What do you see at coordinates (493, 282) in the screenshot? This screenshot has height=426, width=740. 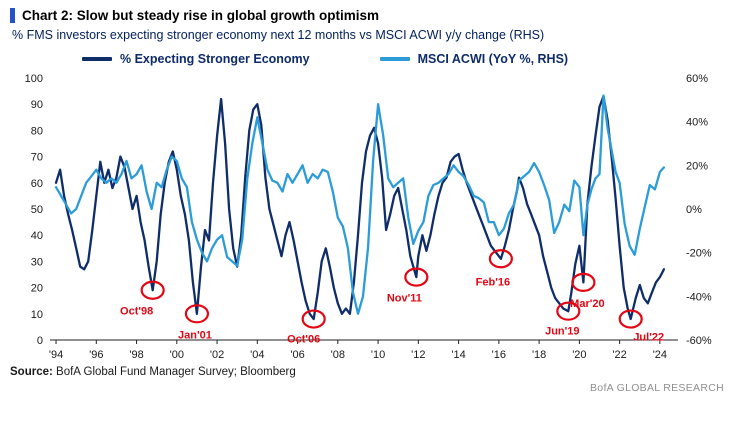 I see `svg-text: Feb'16` at bounding box center [493, 282].